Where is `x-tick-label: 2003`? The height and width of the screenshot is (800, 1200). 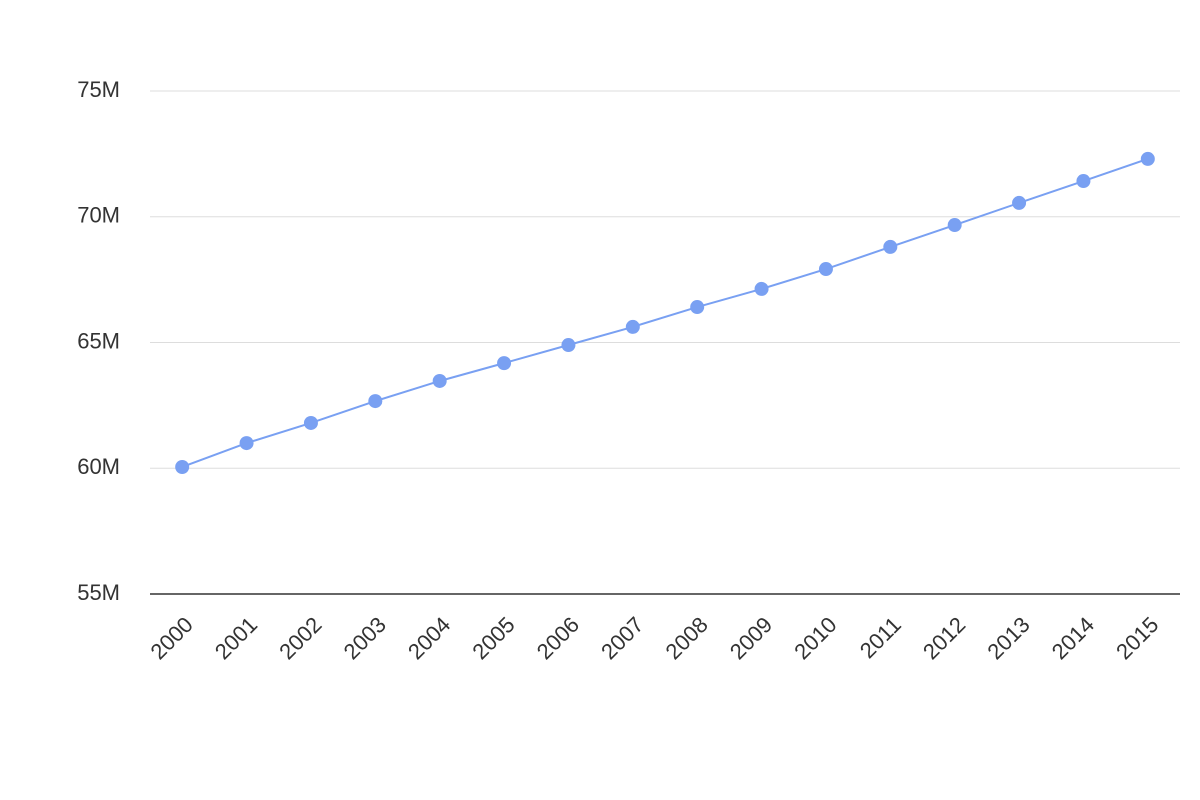
x-tick-label: 2003 is located at coordinates (365, 638).